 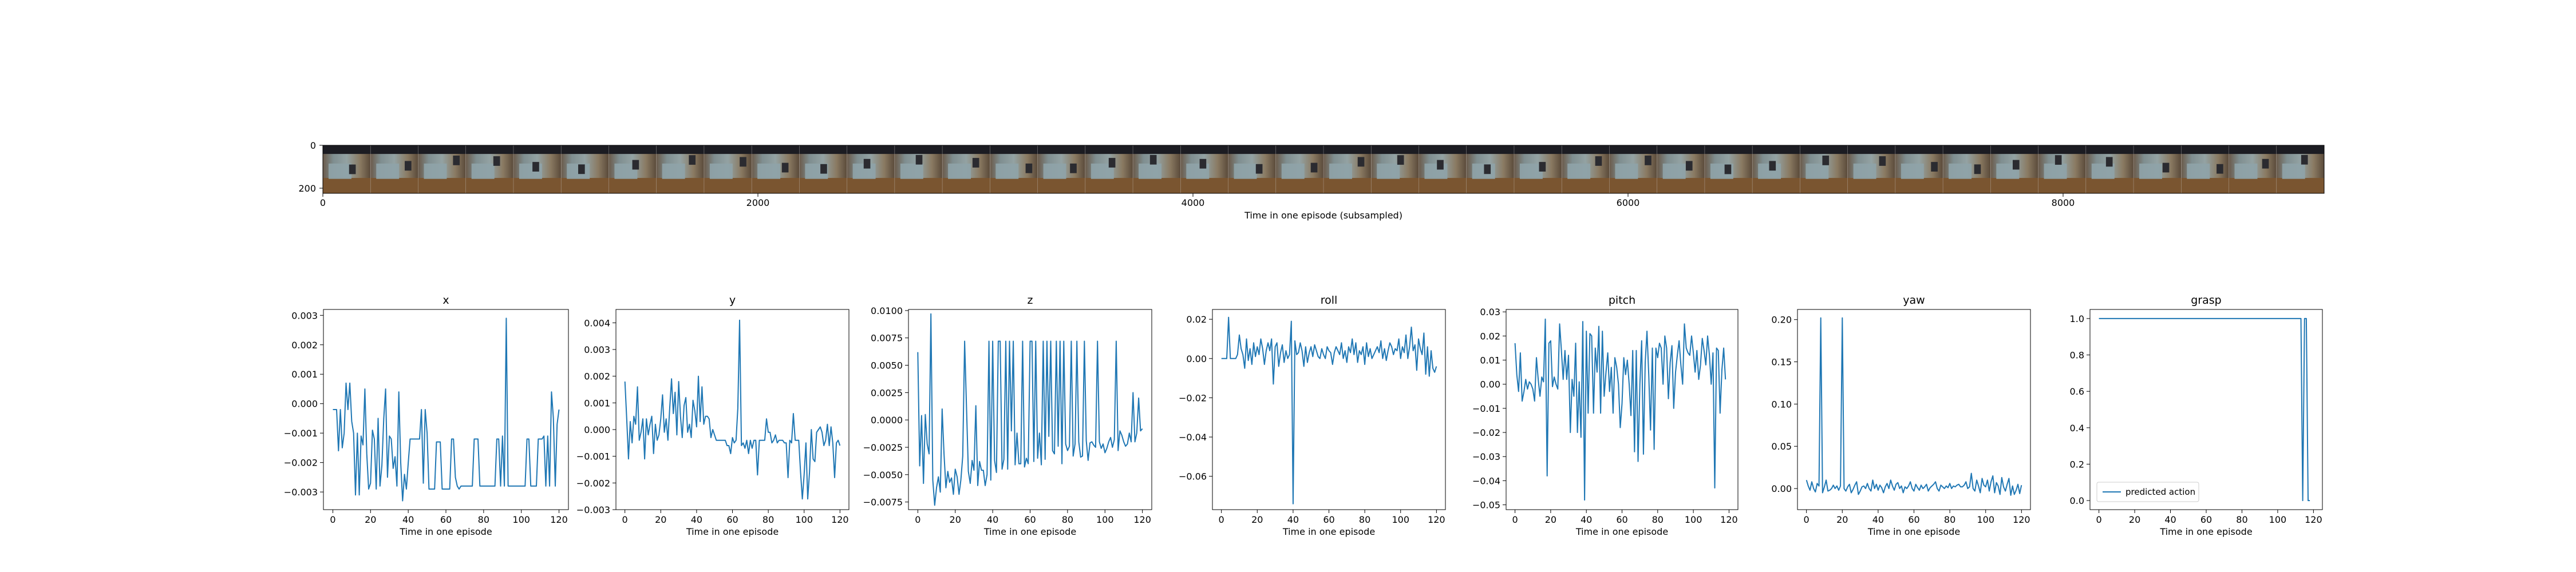 What do you see at coordinates (1781, 362) in the screenshot?
I see `y-tick-label: 0.15` at bounding box center [1781, 362].